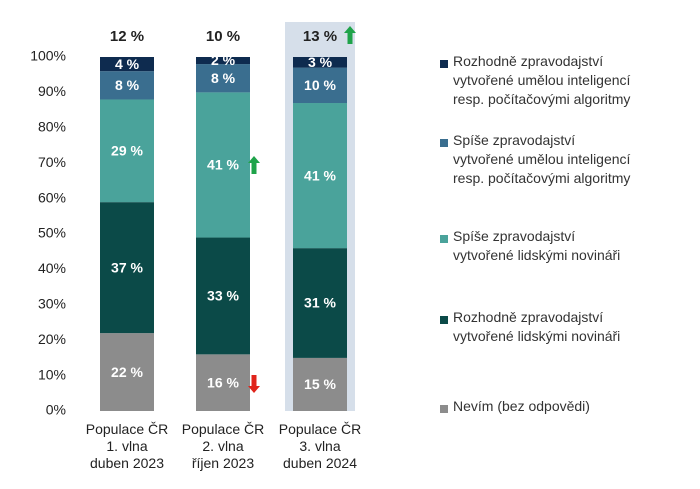  I want to click on data-label: 37 %, so click(127, 267).